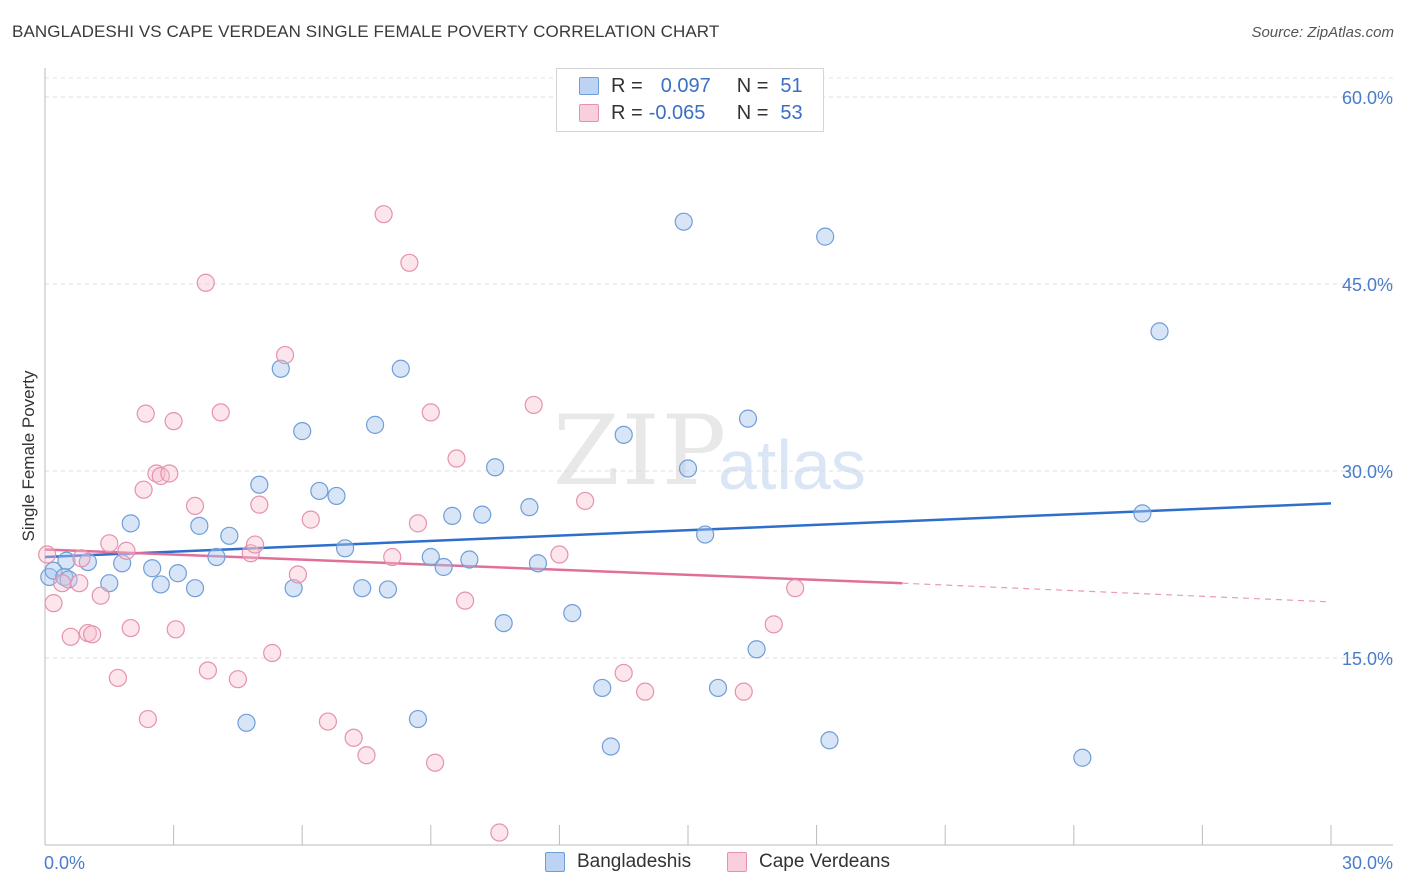 The width and height of the screenshot is (1406, 892). Describe the element at coordinates (1367, 659) in the screenshot. I see `y-tick-label: 15.0%` at that location.